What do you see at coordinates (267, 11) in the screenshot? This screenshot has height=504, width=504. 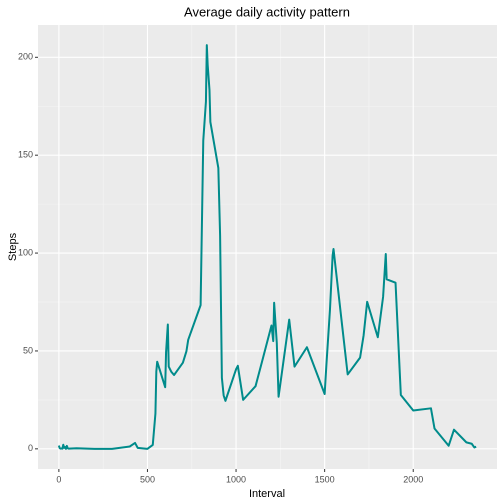 I see `chart-title: Average daily activity pattern` at bounding box center [267, 11].